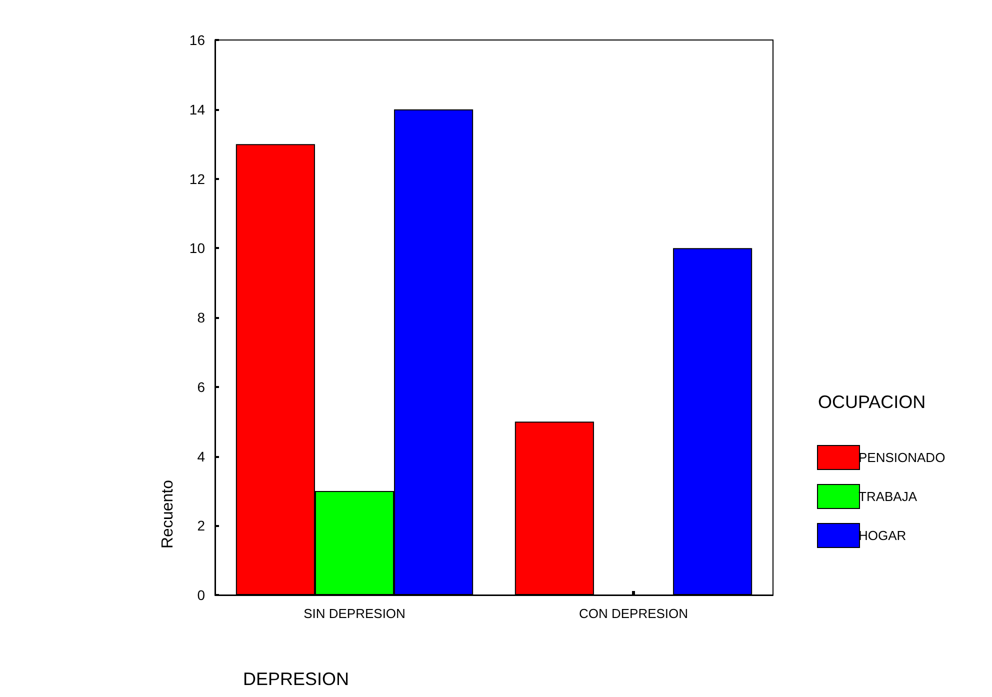 The height and width of the screenshot is (697, 992). Describe the element at coordinates (882, 535) in the screenshot. I see `legend-label: HOGAR` at that location.